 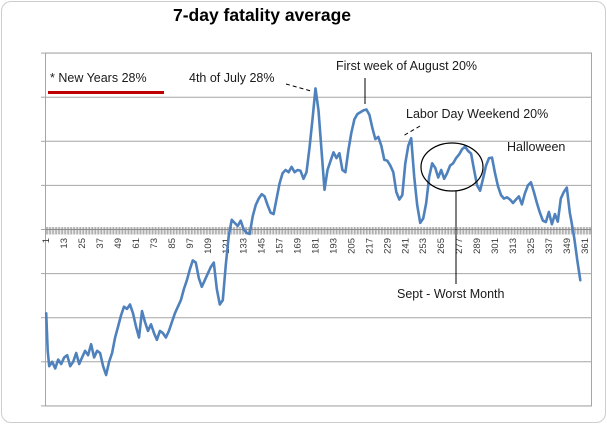 What do you see at coordinates (82, 243) in the screenshot?
I see `x-tick-label: 25` at bounding box center [82, 243].